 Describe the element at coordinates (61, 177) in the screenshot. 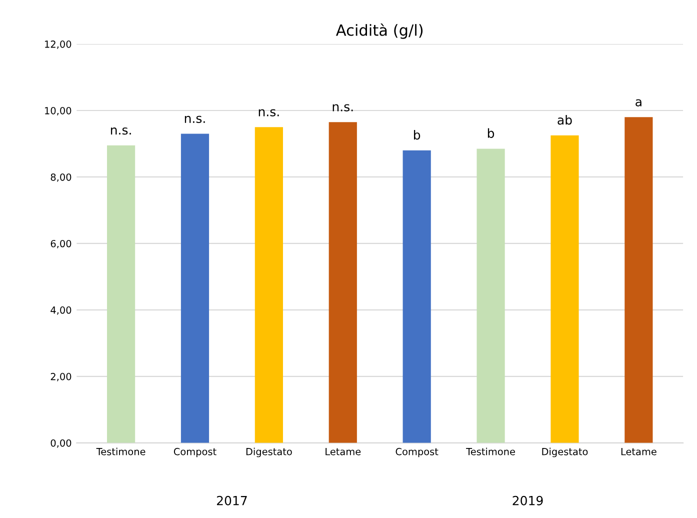

I see `y-tick-label: 8,00` at that location.